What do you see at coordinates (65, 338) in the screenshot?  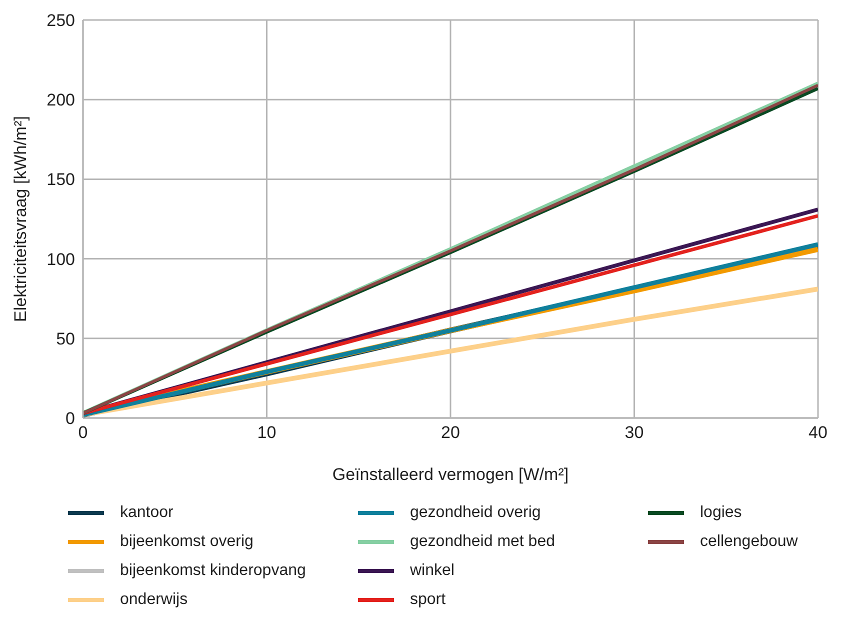 I see `y-tick-label: 50` at bounding box center [65, 338].